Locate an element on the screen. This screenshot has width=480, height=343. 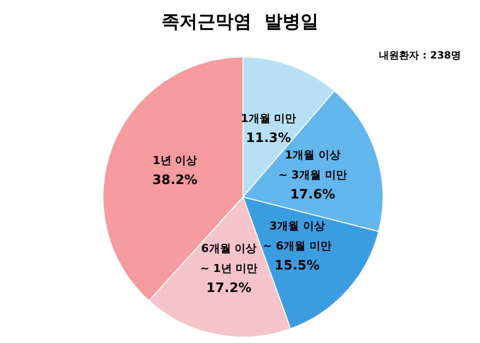
slice-label: 1개월 미만 is located at coordinates (268, 119).